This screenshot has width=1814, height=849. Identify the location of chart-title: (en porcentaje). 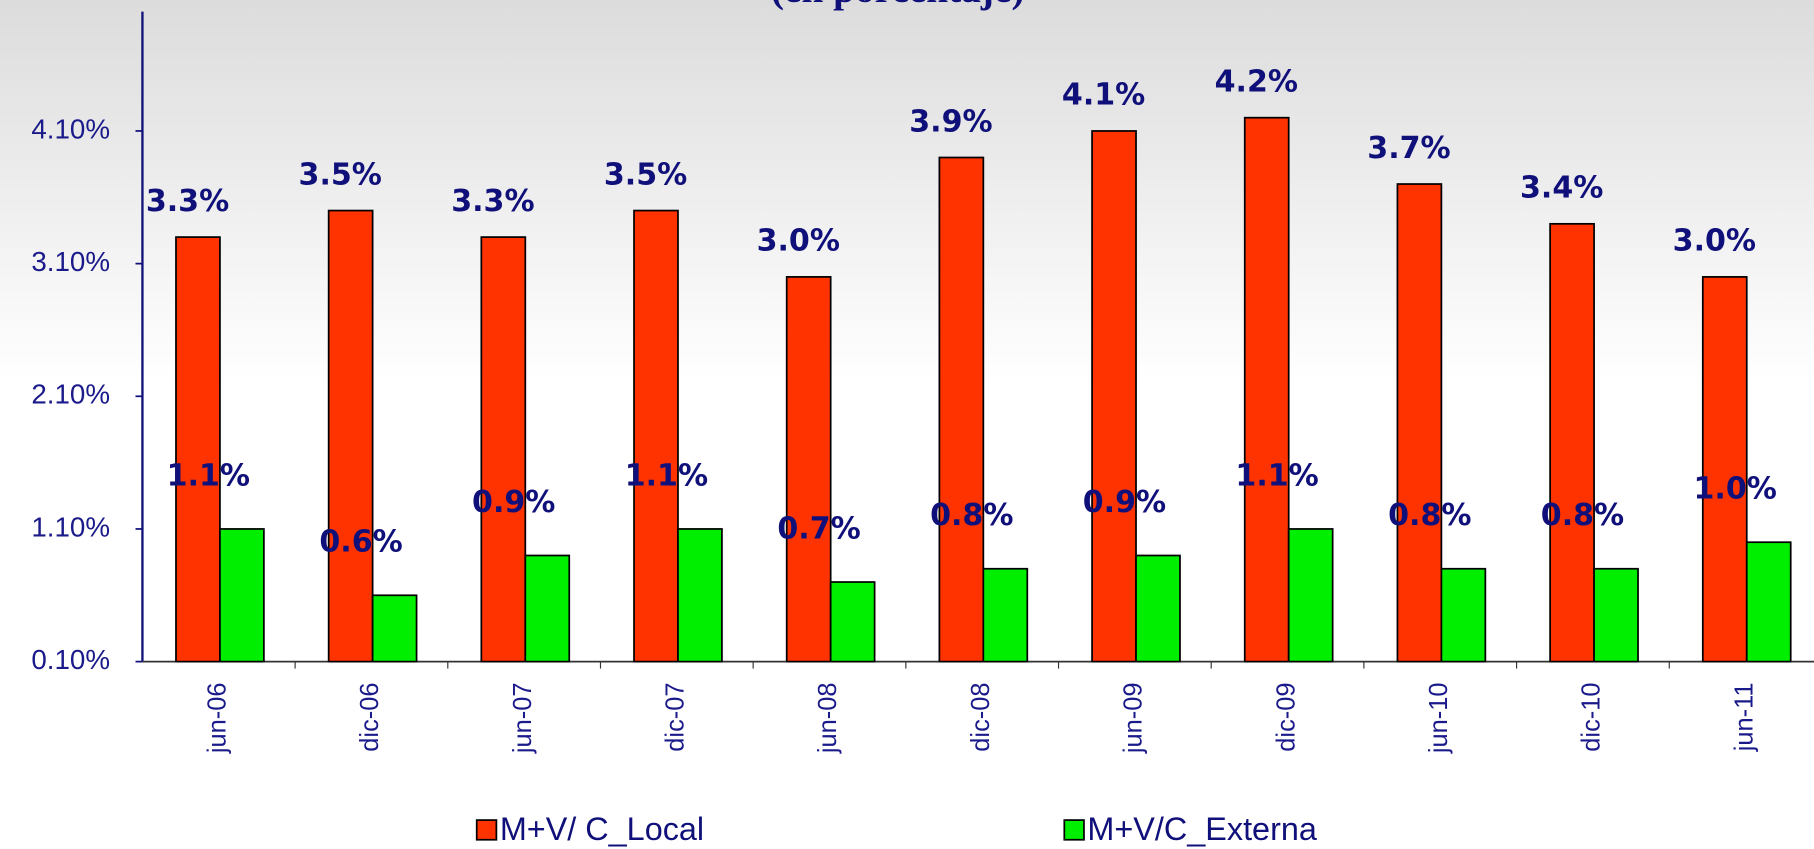
(898, 5).